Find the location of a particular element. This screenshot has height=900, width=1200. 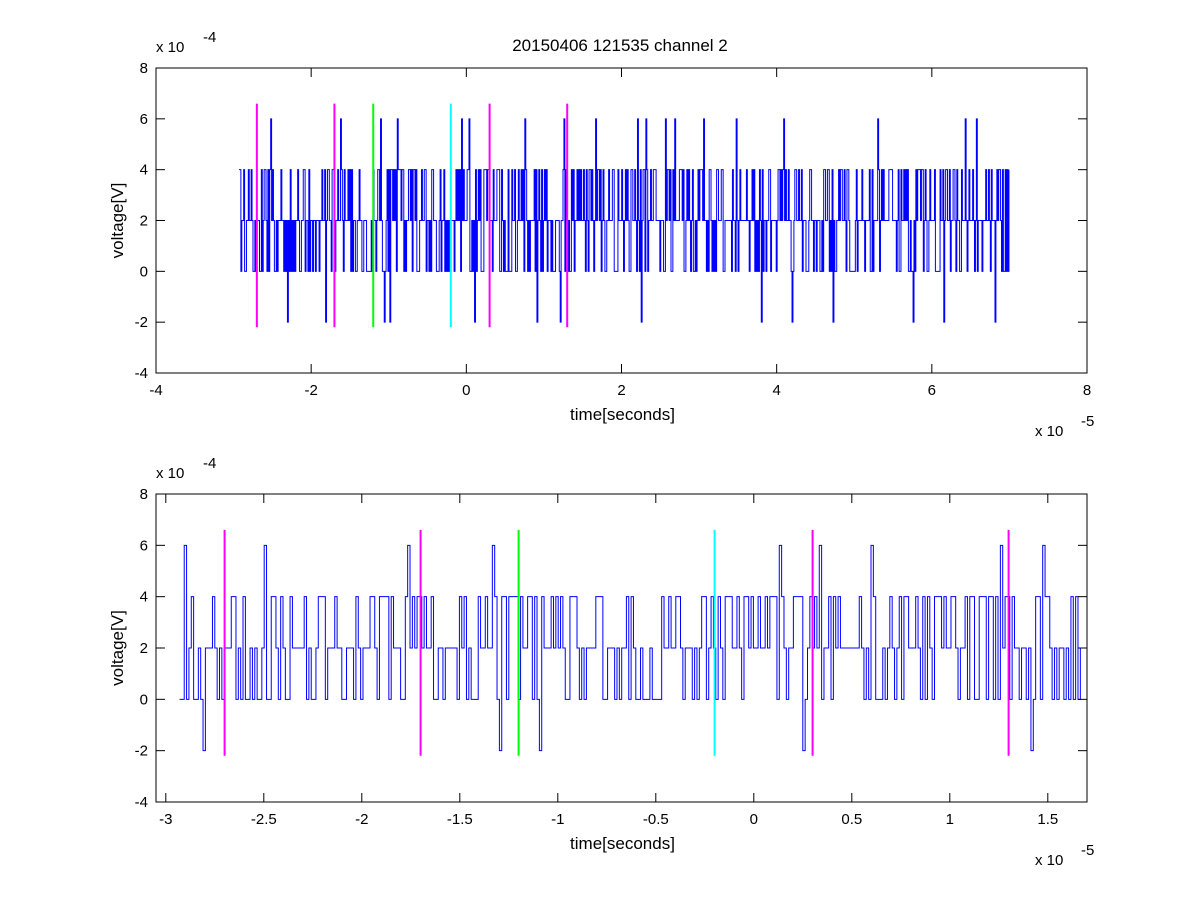

x-tick-label: 4 is located at coordinates (776, 390).